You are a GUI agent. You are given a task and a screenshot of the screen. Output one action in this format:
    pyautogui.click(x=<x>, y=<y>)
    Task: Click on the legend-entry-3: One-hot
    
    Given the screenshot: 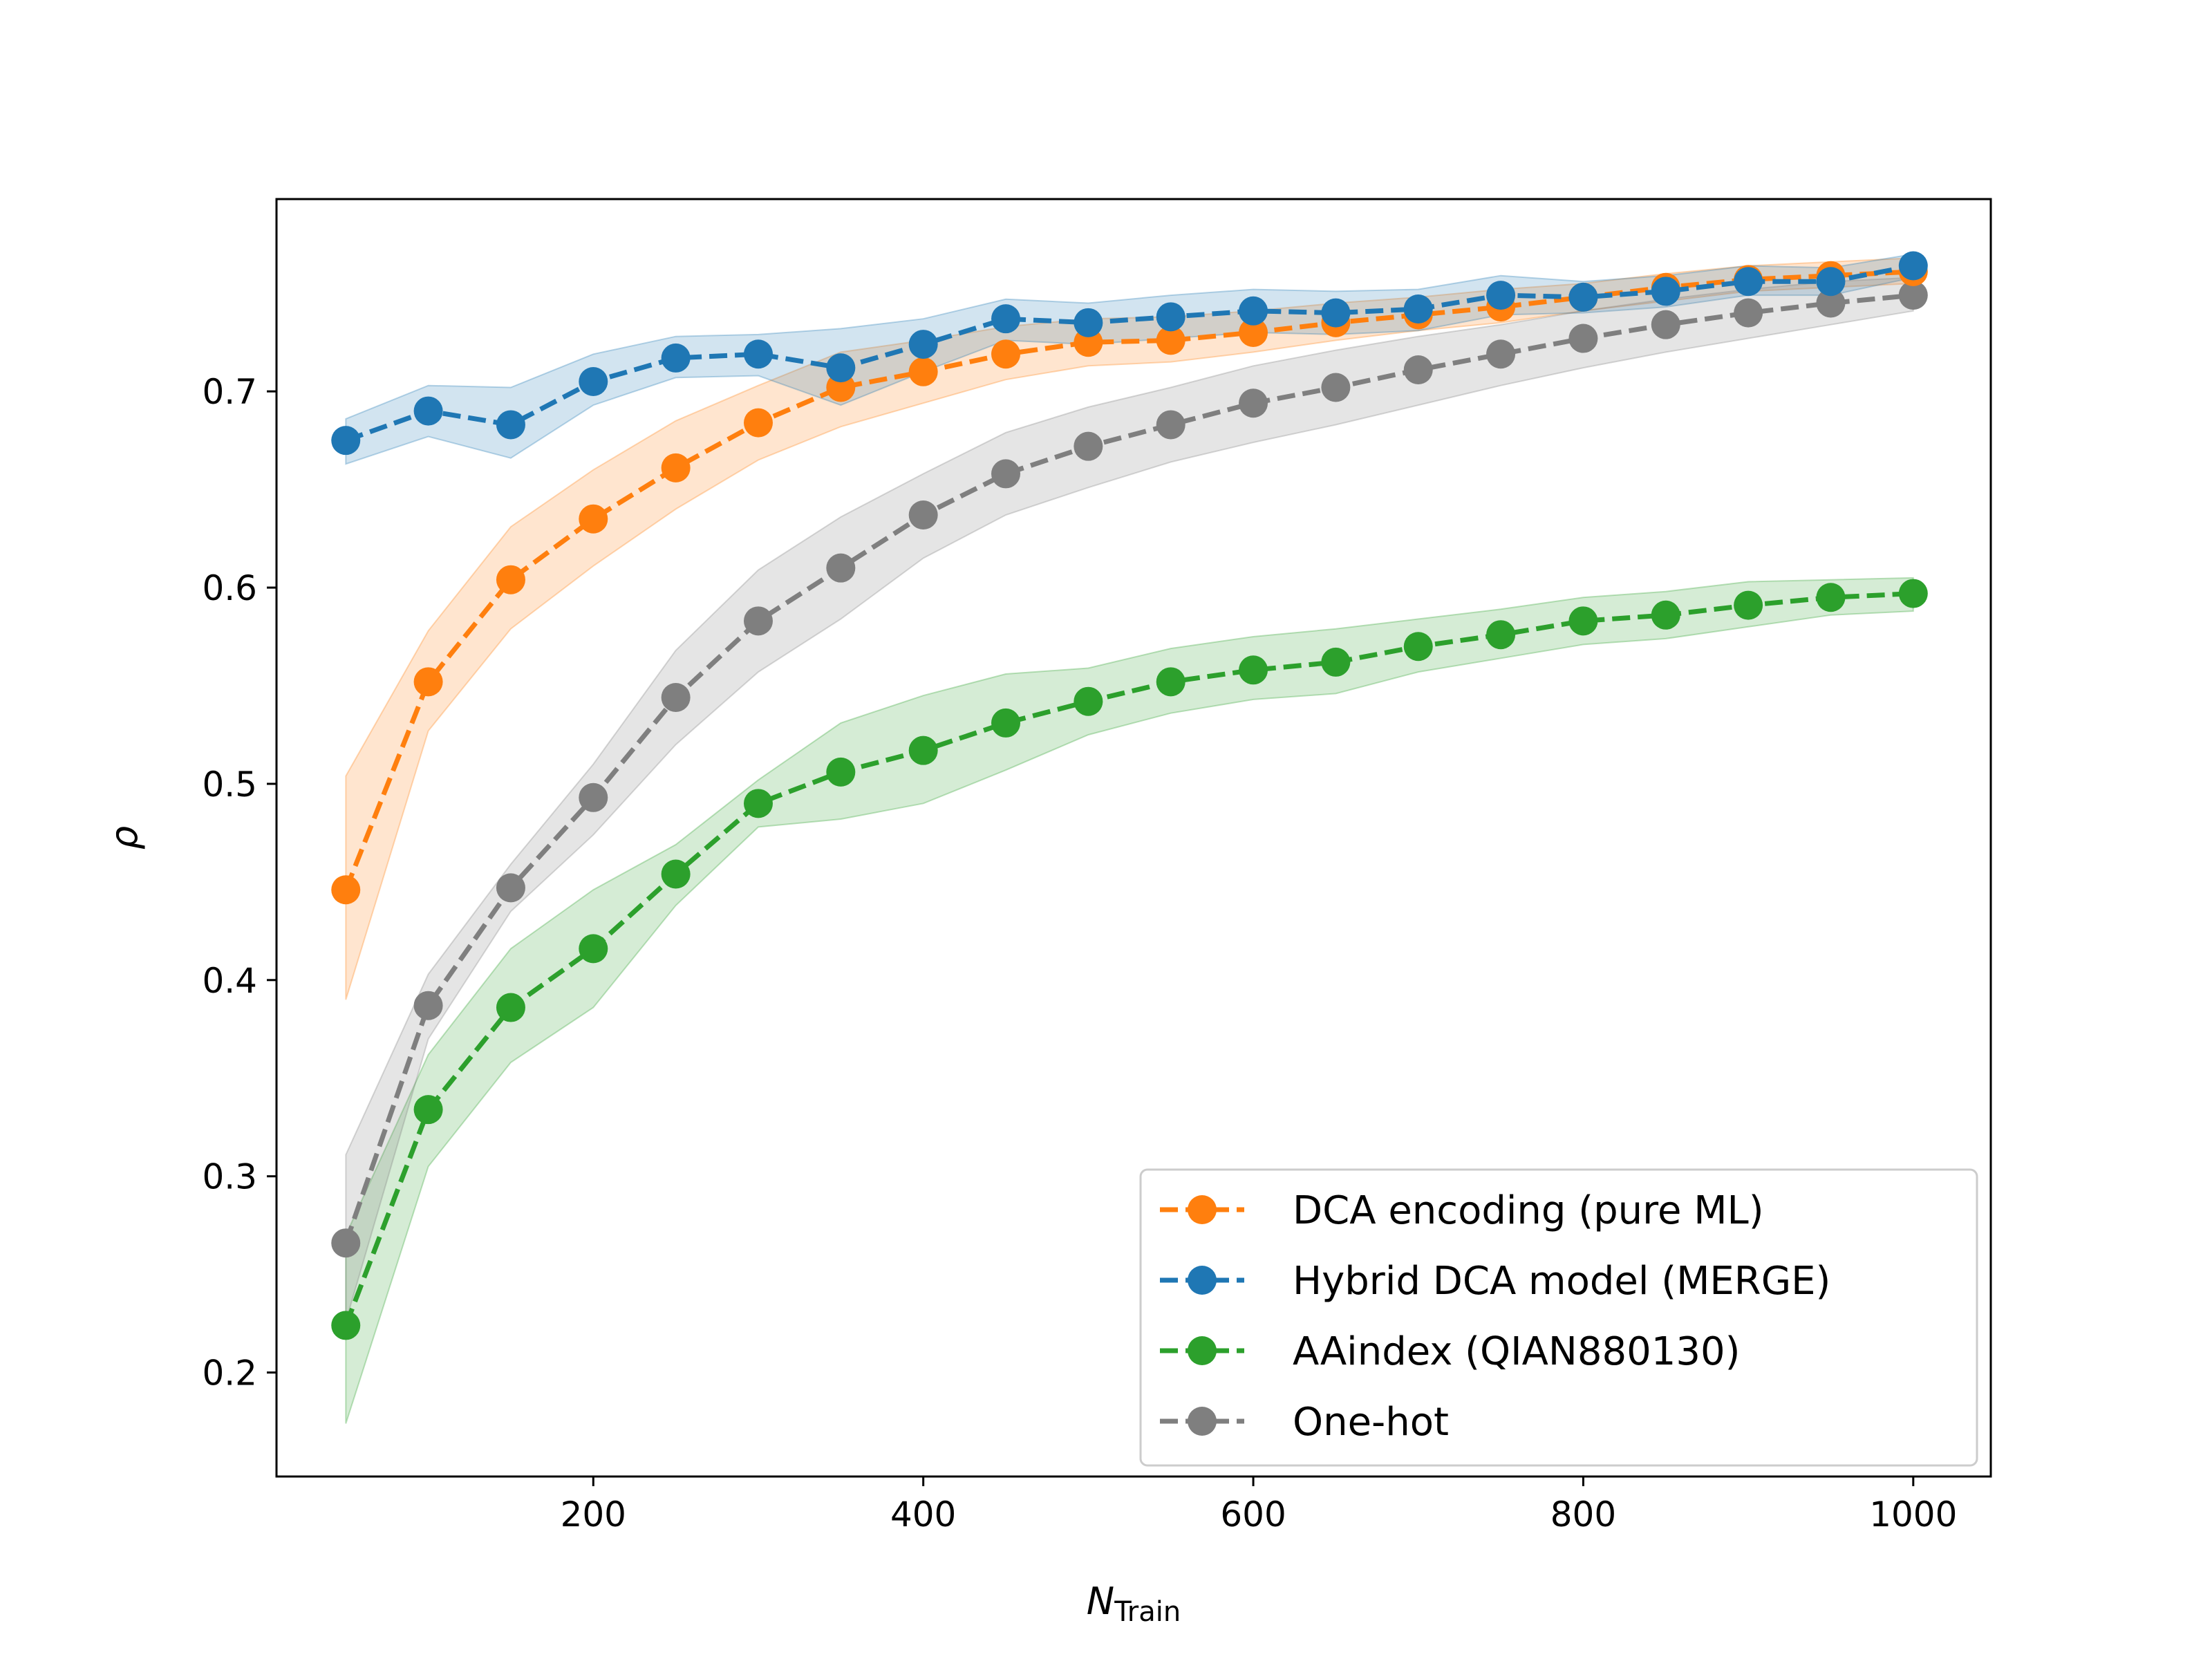 What is the action you would take?
    pyautogui.click(x=1304, y=1422)
    